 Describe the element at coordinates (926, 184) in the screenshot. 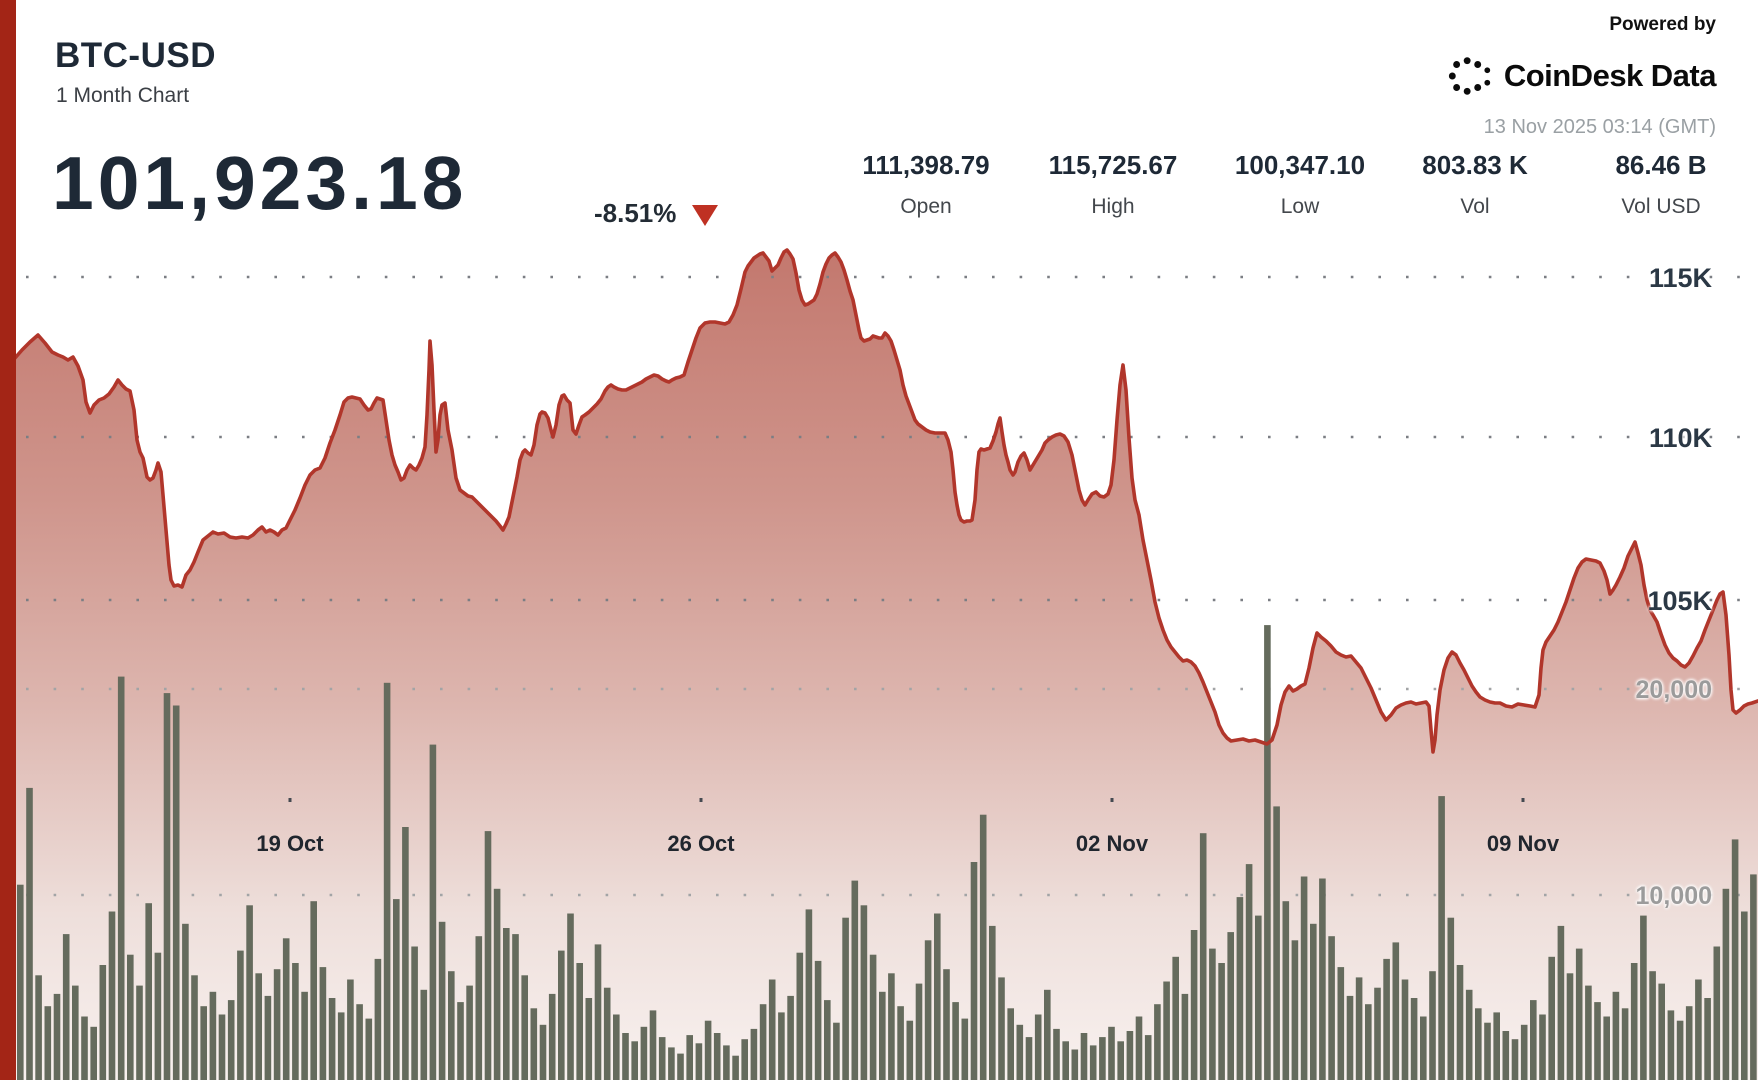

I see `stat-open: 111,398.79 Open` at that location.